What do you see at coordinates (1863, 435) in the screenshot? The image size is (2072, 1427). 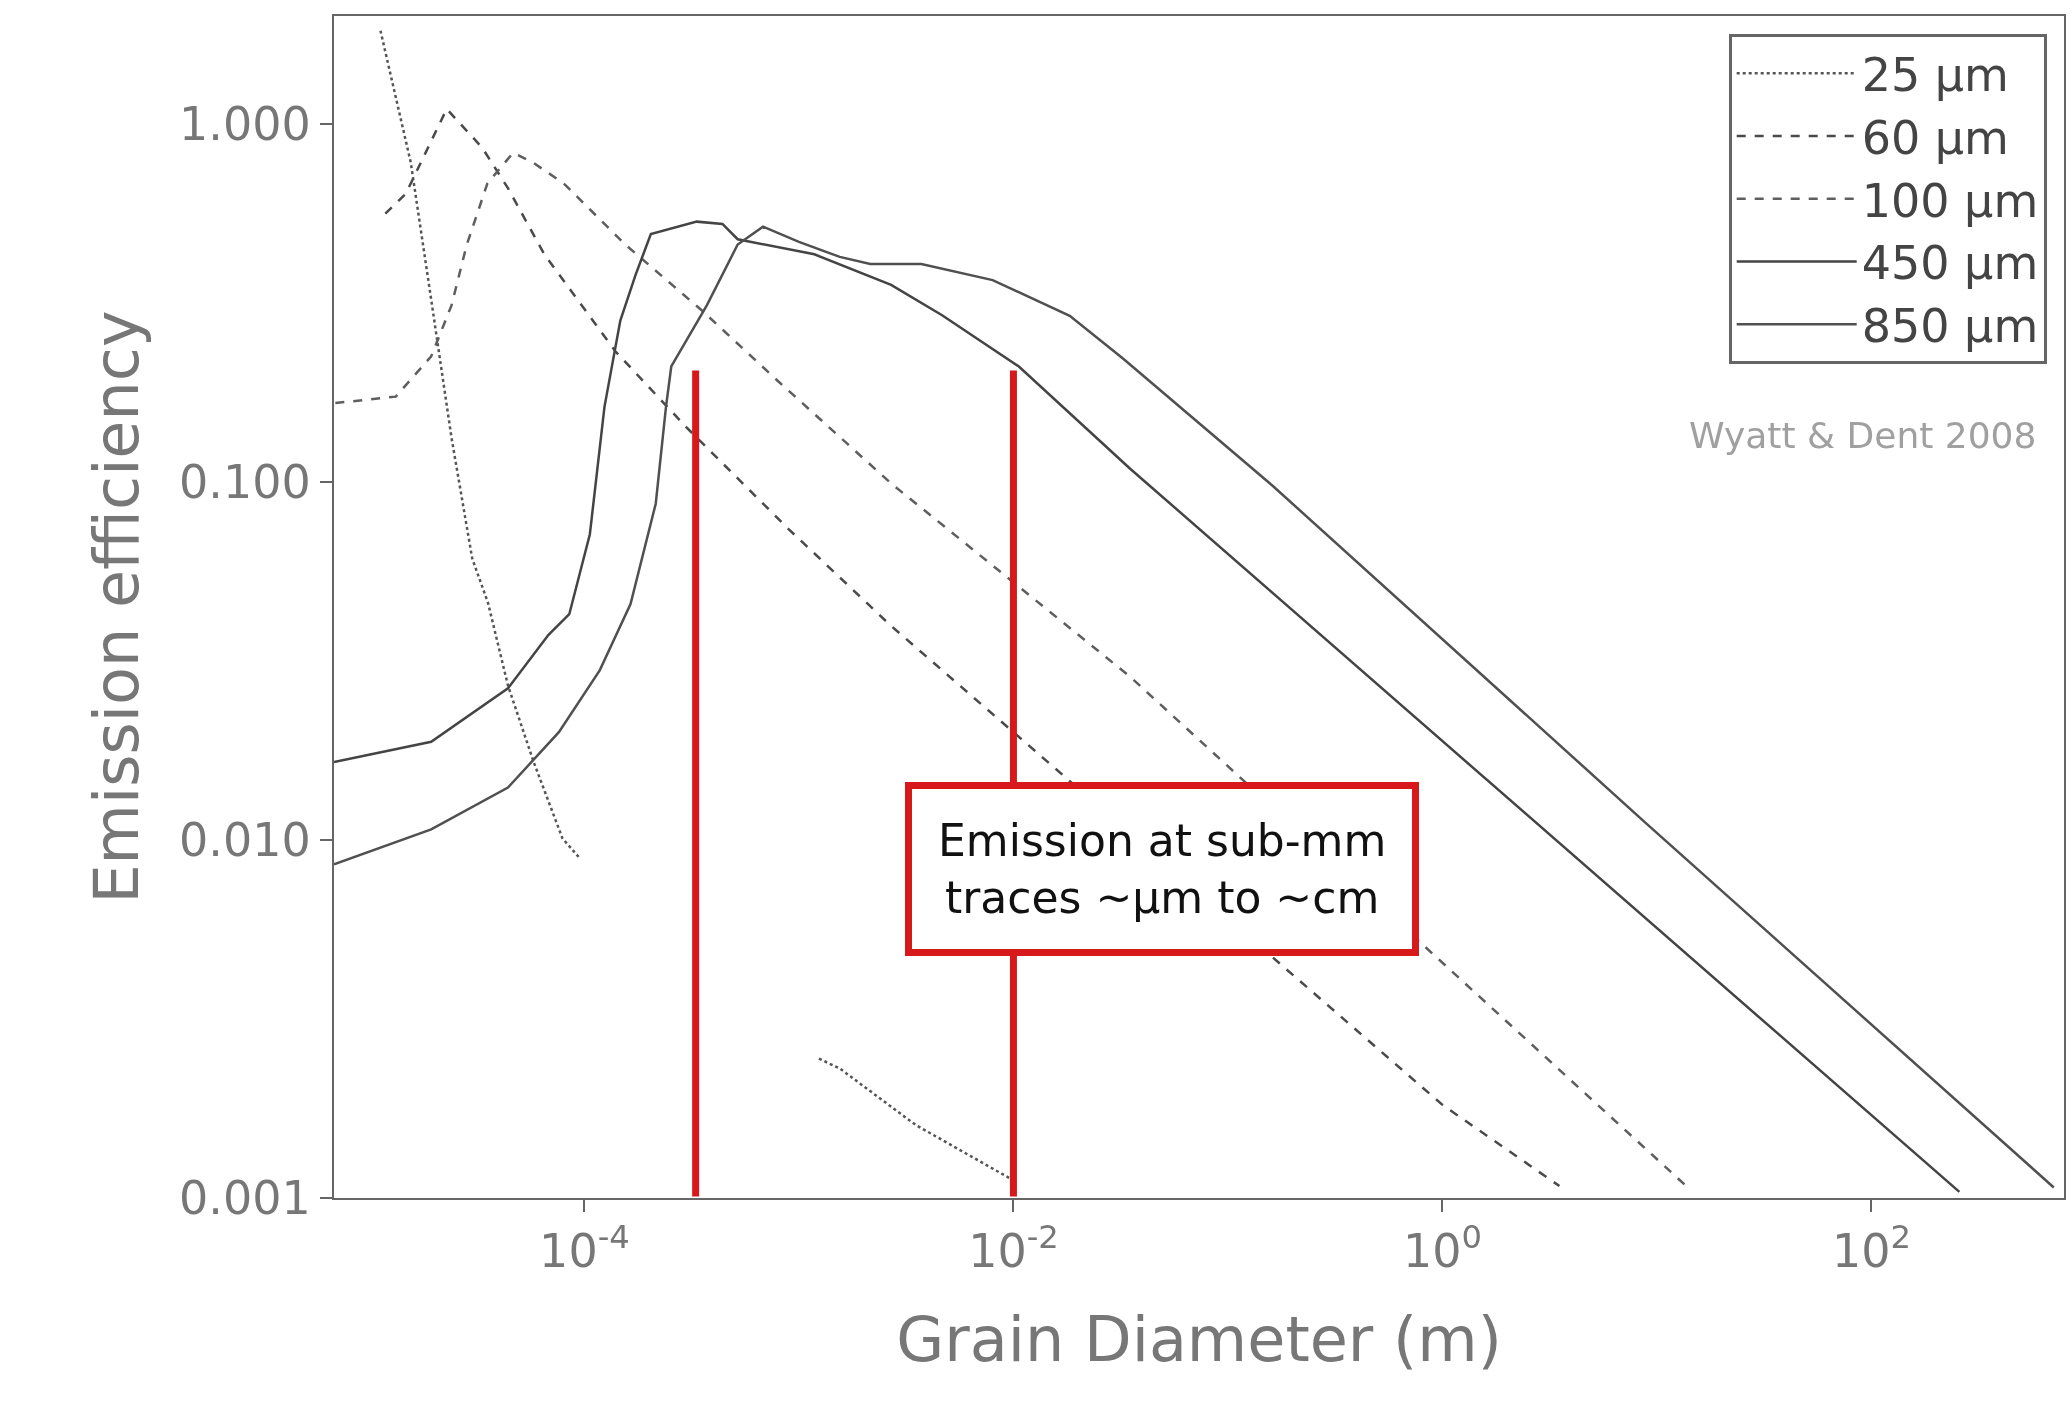 I see `annotation: Wyatt & Dent 2008` at bounding box center [1863, 435].